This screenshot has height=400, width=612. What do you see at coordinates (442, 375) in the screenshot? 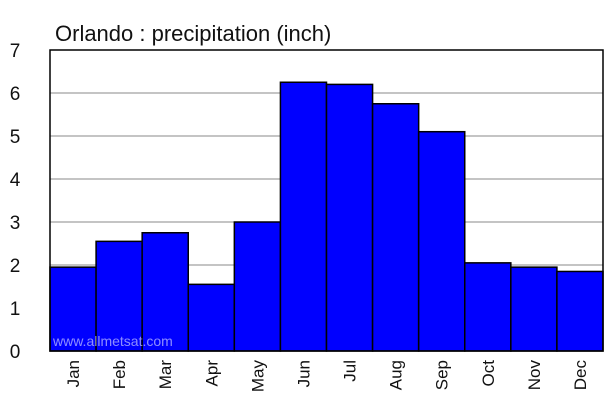
I see `x-tick-label-sep: Sep` at bounding box center [442, 375].